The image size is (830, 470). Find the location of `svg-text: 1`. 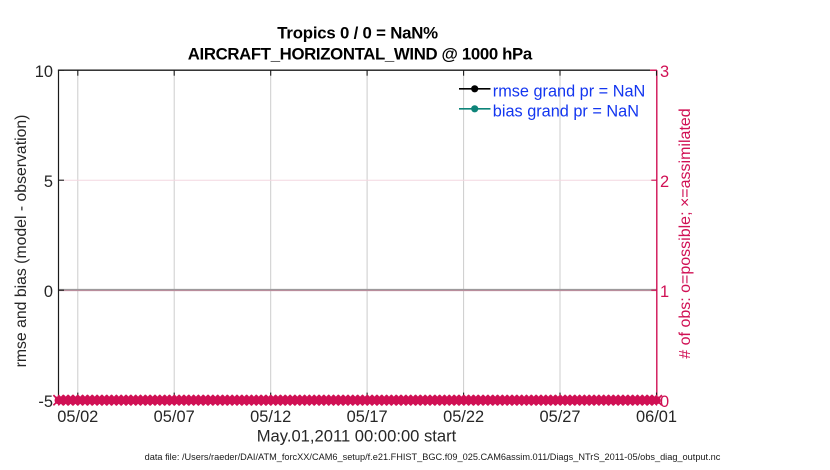

svg-text: 1 is located at coordinates (664, 292).